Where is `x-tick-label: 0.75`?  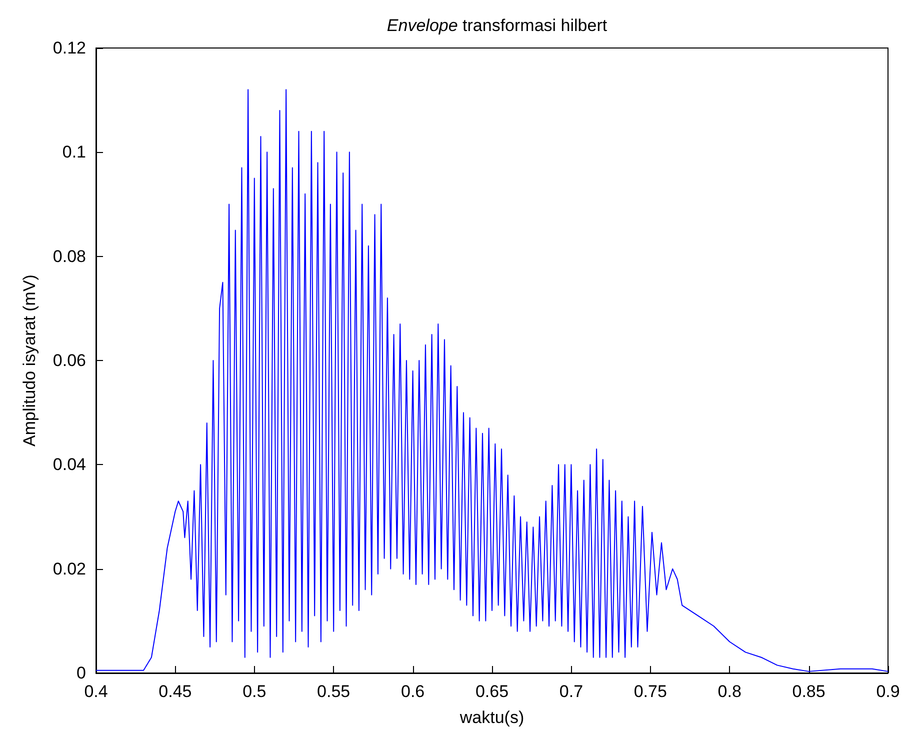
x-tick-label: 0.75 is located at coordinates (650, 691).